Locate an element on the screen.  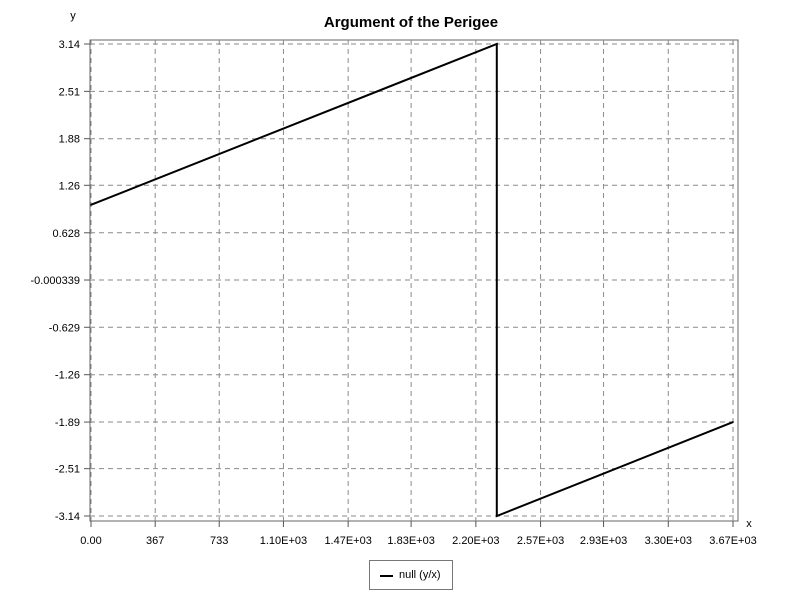
x-tick-label: 2.20E+03 is located at coordinates (475, 541).